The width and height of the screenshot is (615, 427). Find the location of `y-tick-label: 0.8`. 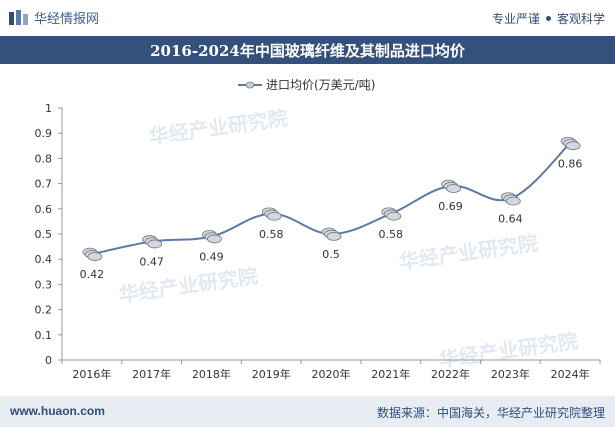

y-tick-label: 0.8 is located at coordinates (44, 158).